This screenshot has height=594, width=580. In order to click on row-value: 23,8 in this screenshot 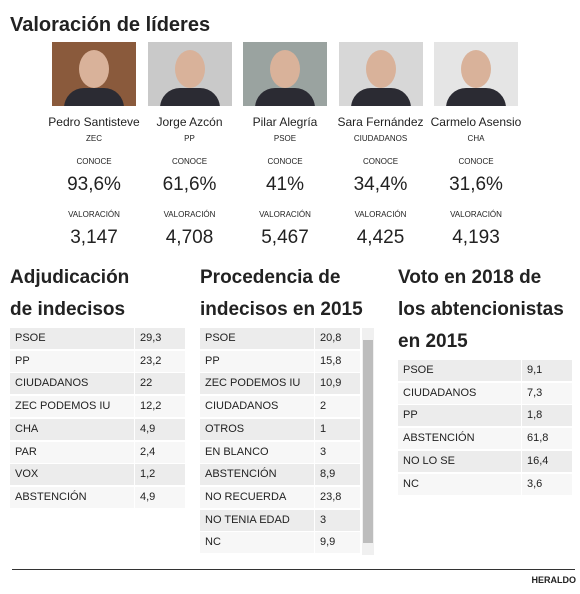, I will do `click(337, 497)`.